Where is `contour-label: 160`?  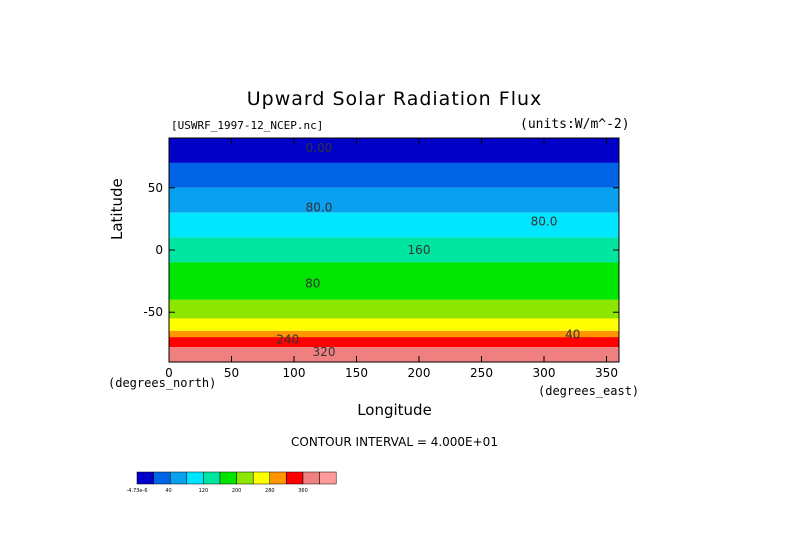
contour-label: 160 is located at coordinates (419, 250).